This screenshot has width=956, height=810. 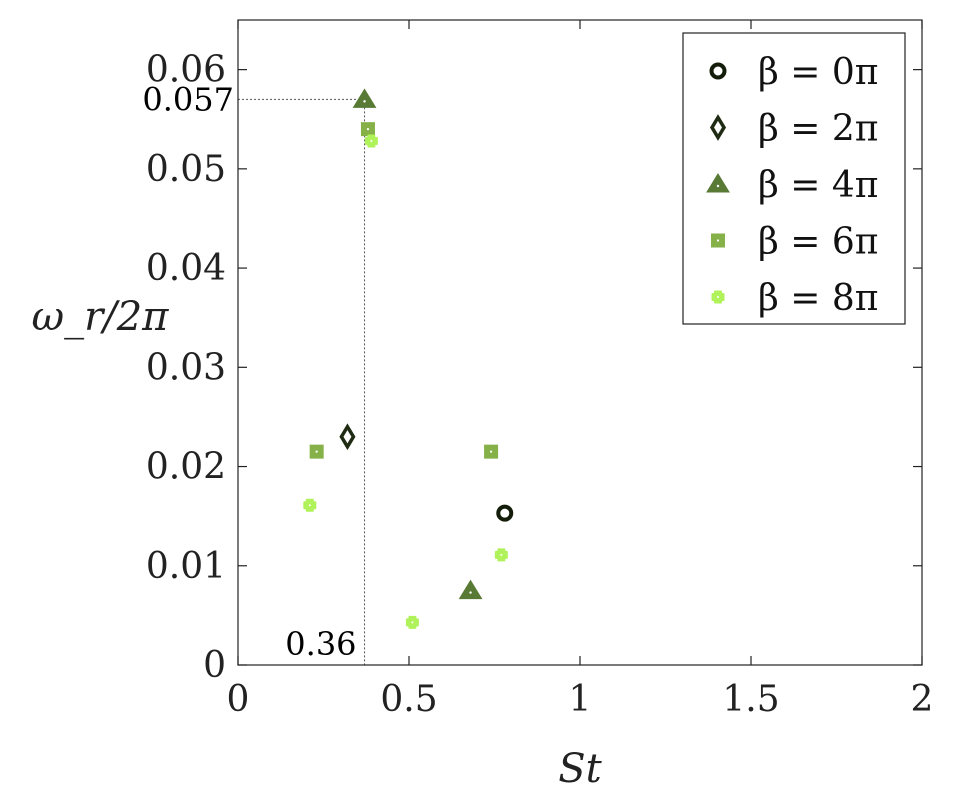 I want to click on y-tick-label: 0, so click(x=214, y=665).